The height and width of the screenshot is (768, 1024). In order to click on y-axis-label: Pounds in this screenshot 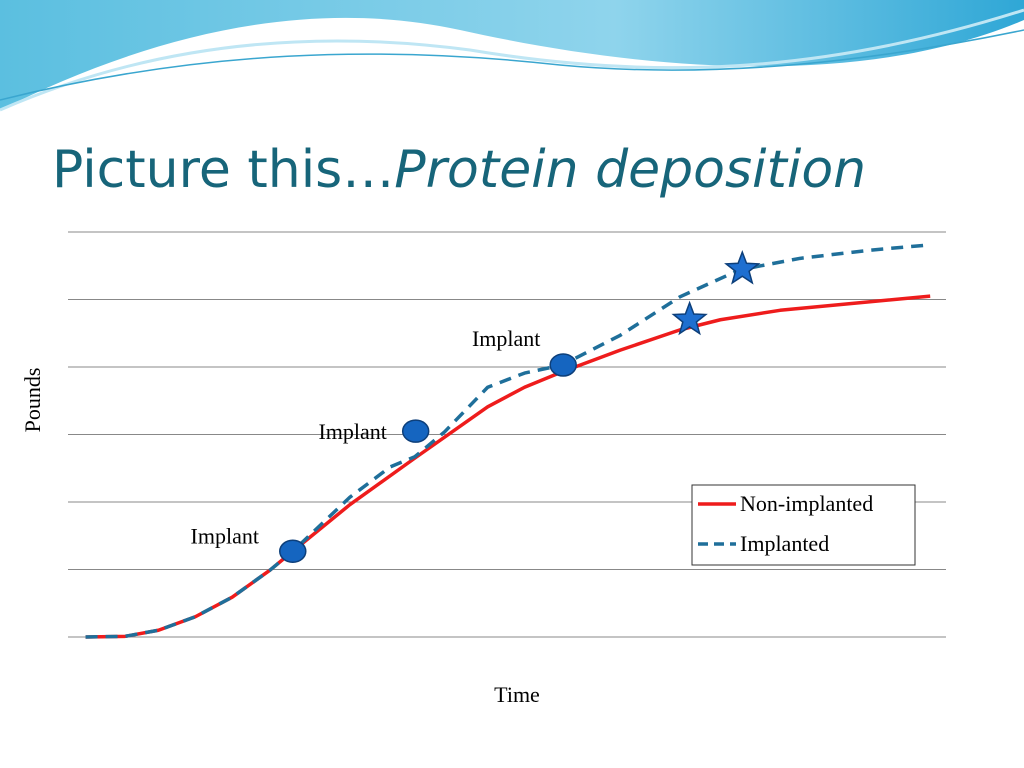, I will do `click(32, 400)`.